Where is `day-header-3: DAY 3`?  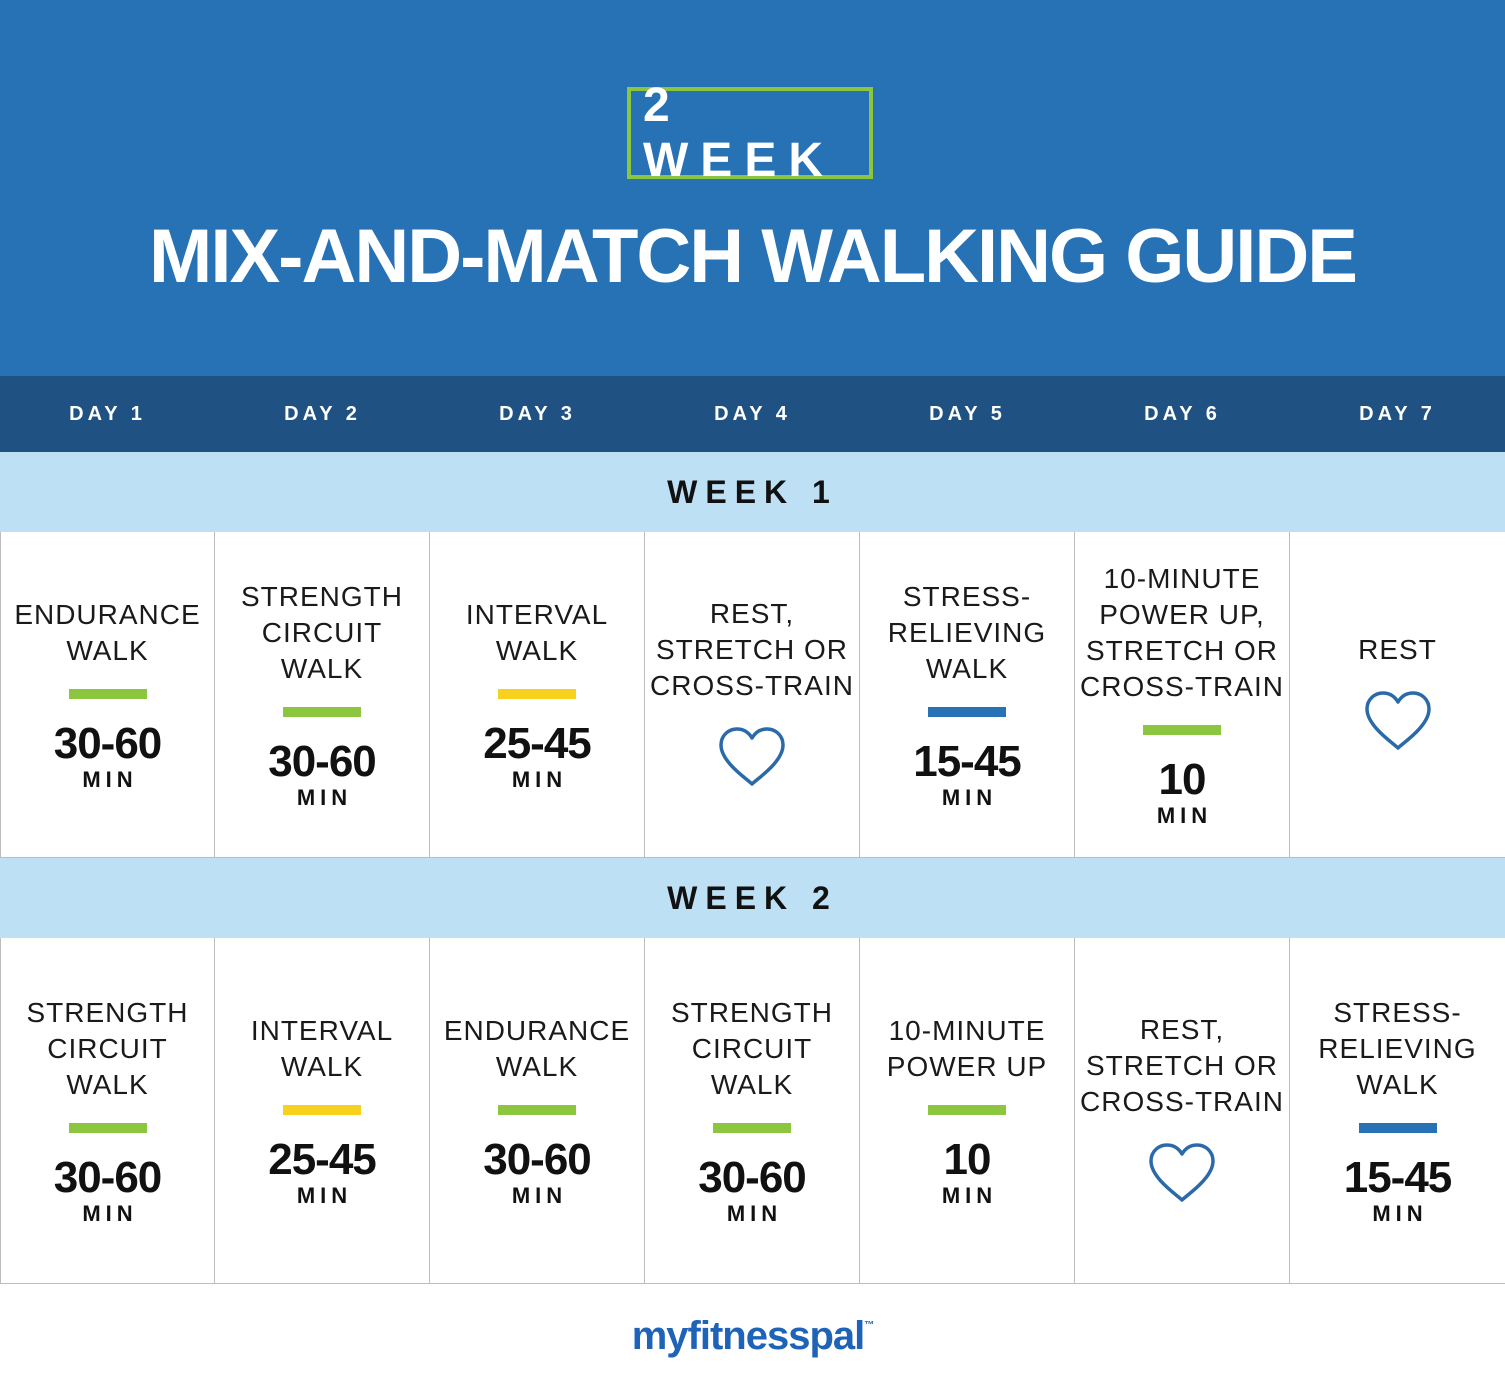
day-header-3: DAY 3 is located at coordinates (537, 413).